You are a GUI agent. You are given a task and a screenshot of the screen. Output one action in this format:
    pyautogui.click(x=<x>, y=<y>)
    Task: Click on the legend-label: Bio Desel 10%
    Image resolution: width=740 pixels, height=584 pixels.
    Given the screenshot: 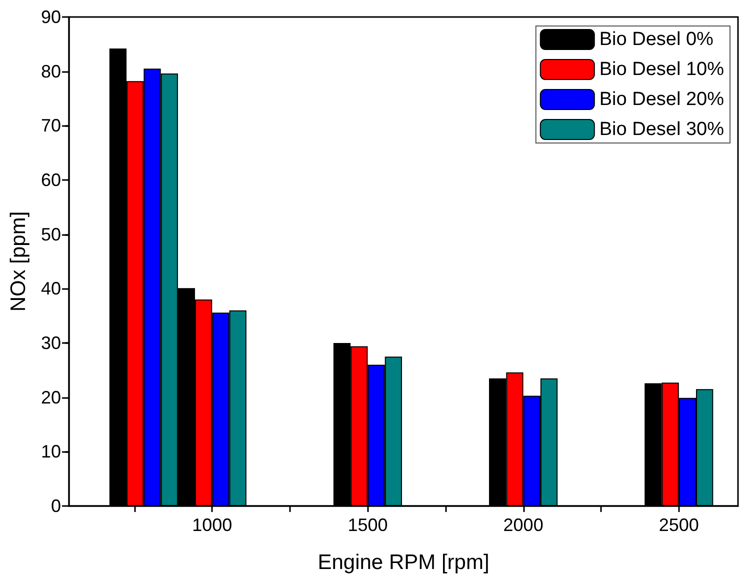 What is the action you would take?
    pyautogui.click(x=661, y=69)
    